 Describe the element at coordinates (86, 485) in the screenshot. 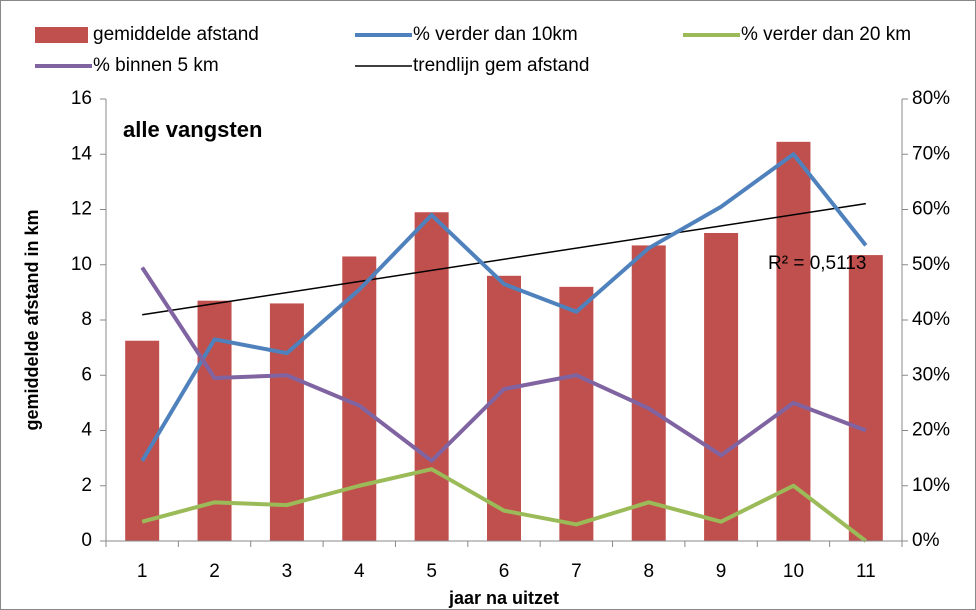

I see `y-tick-label: 2` at that location.